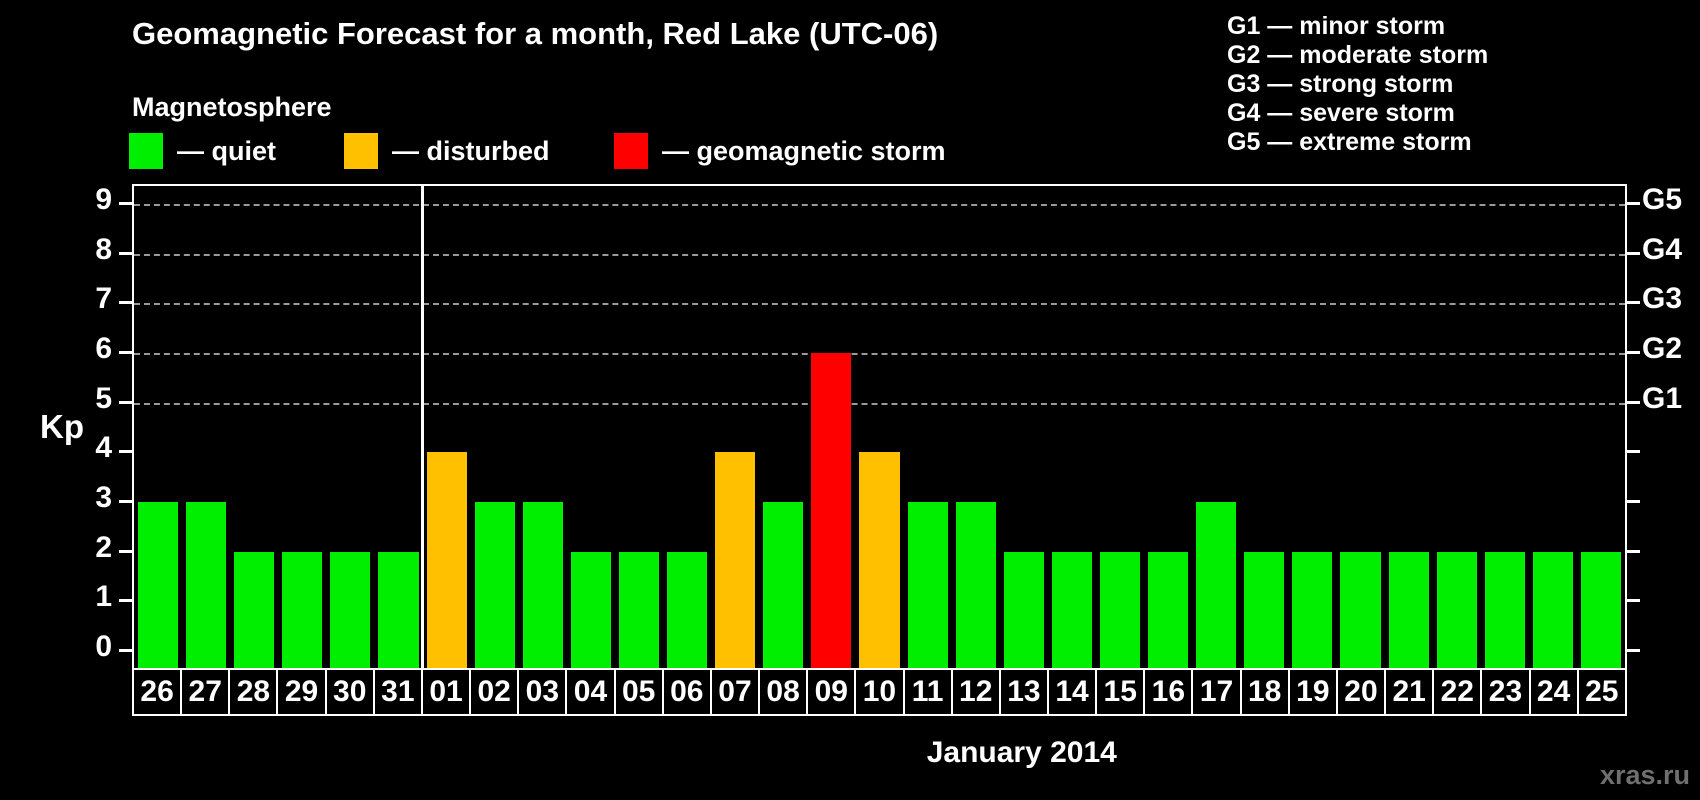 This screenshot has height=800, width=1700. I want to click on day-label-08: 08, so click(783, 692).